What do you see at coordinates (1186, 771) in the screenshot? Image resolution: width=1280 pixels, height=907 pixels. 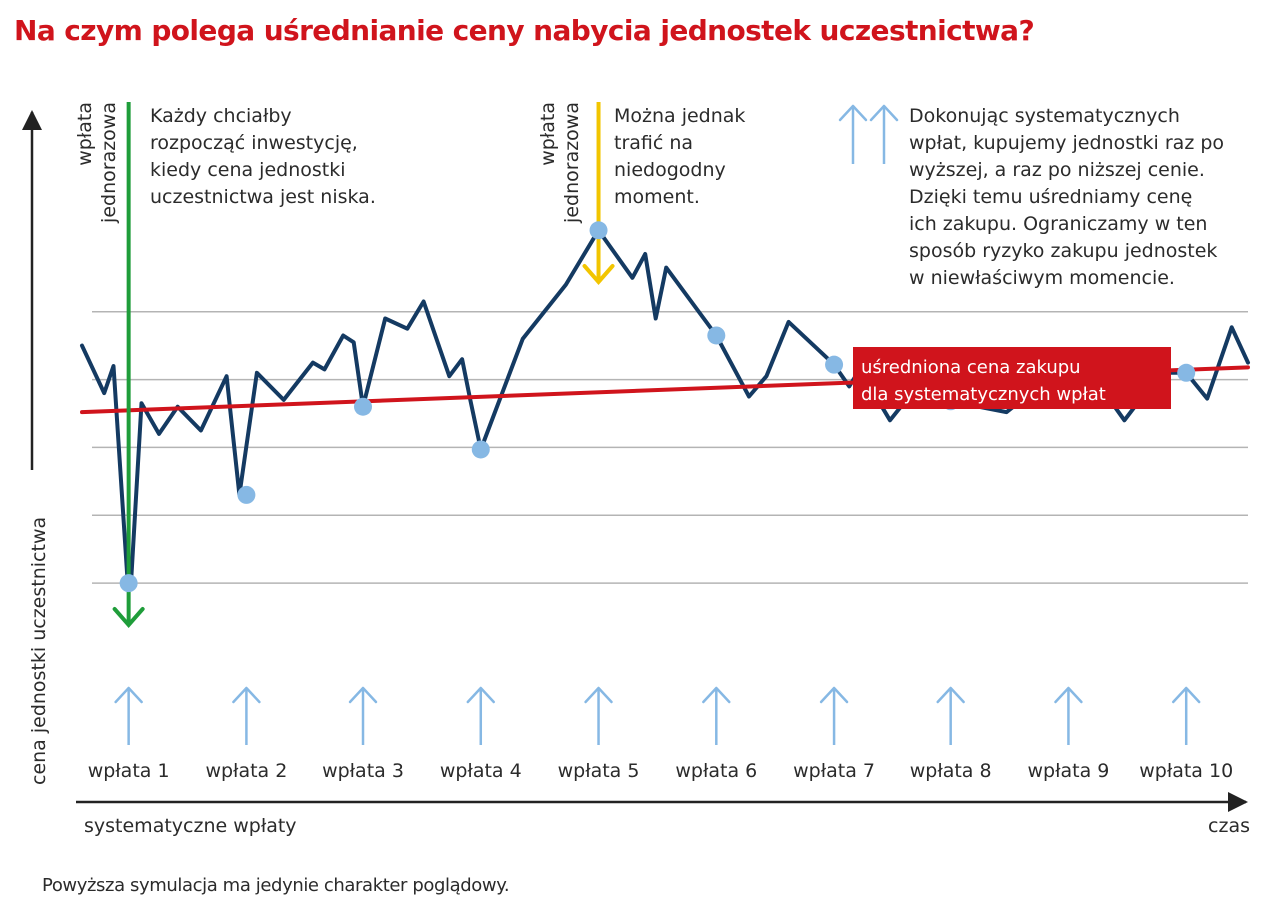 I see `purchase-label: wpłata 10` at bounding box center [1186, 771].